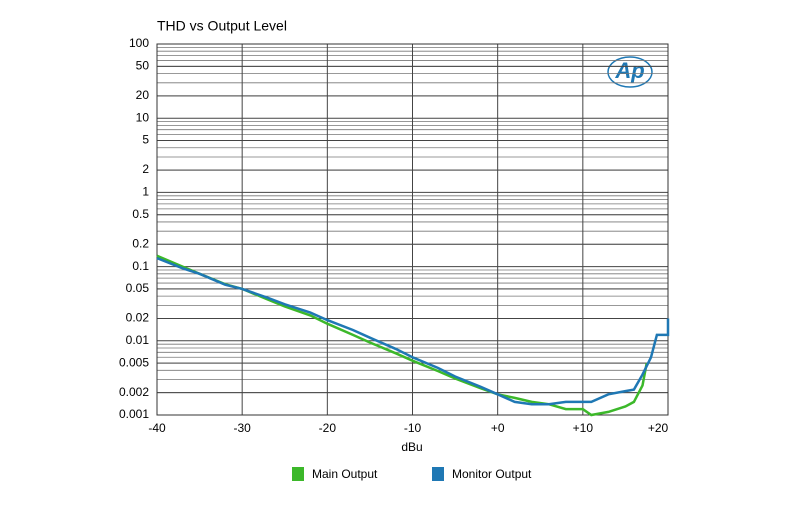 This screenshot has height=505, width=800. Describe the element at coordinates (583, 428) in the screenshot. I see `x-tick-label: +10` at that location.